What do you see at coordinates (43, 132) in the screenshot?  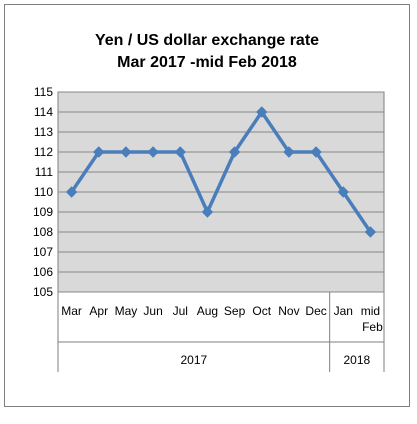 I see `y-tick-label: 113` at bounding box center [43, 132].